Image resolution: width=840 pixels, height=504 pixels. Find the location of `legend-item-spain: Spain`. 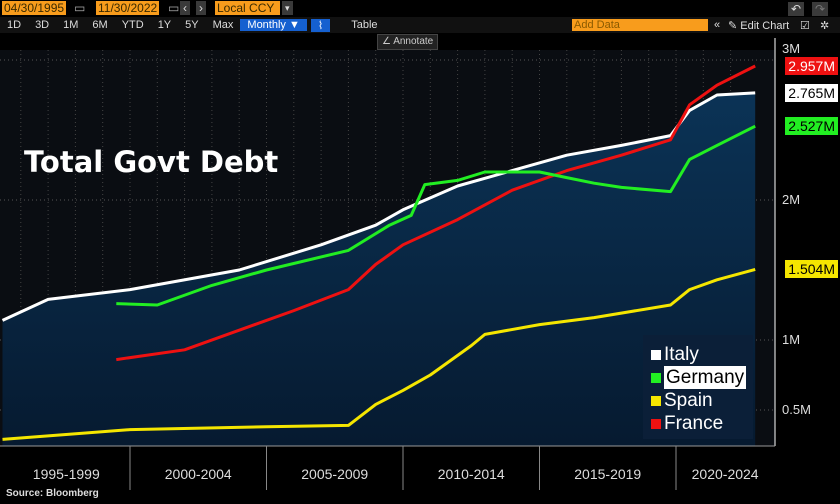

legend-item-spain: Spain is located at coordinates (702, 400).